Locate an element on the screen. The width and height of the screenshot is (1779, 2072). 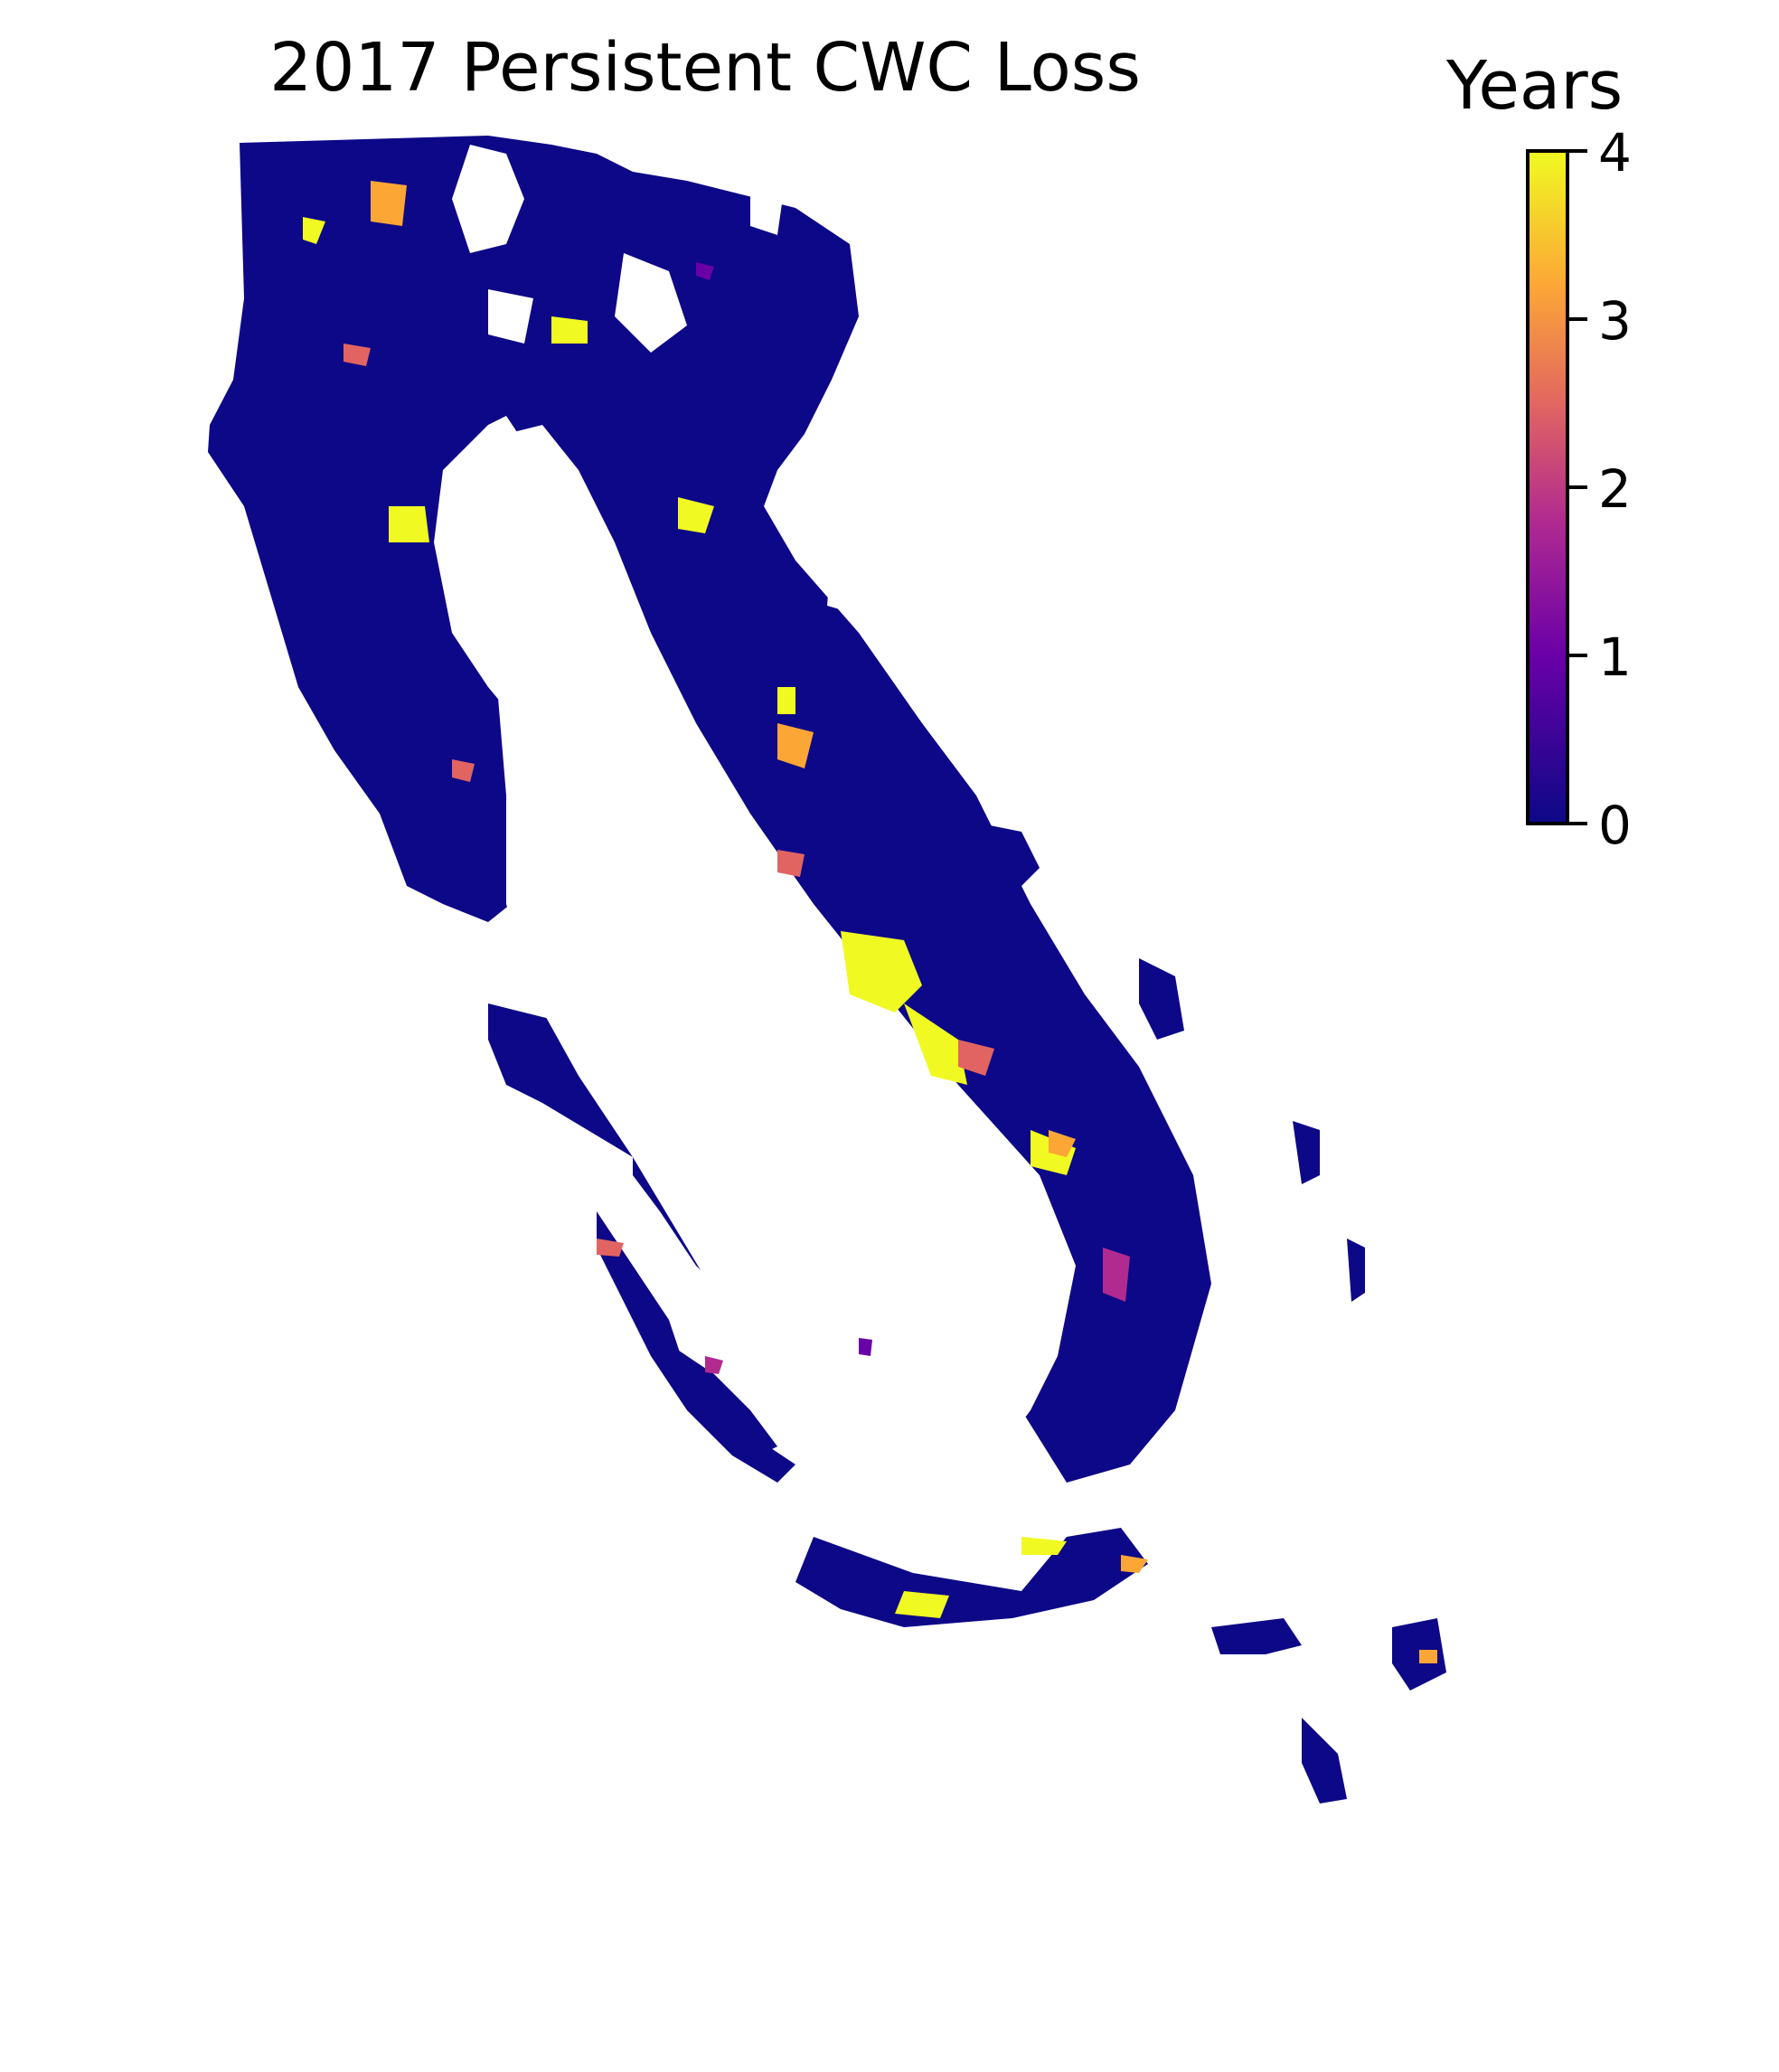
coast-strip-b is located at coordinates (696, 1347).